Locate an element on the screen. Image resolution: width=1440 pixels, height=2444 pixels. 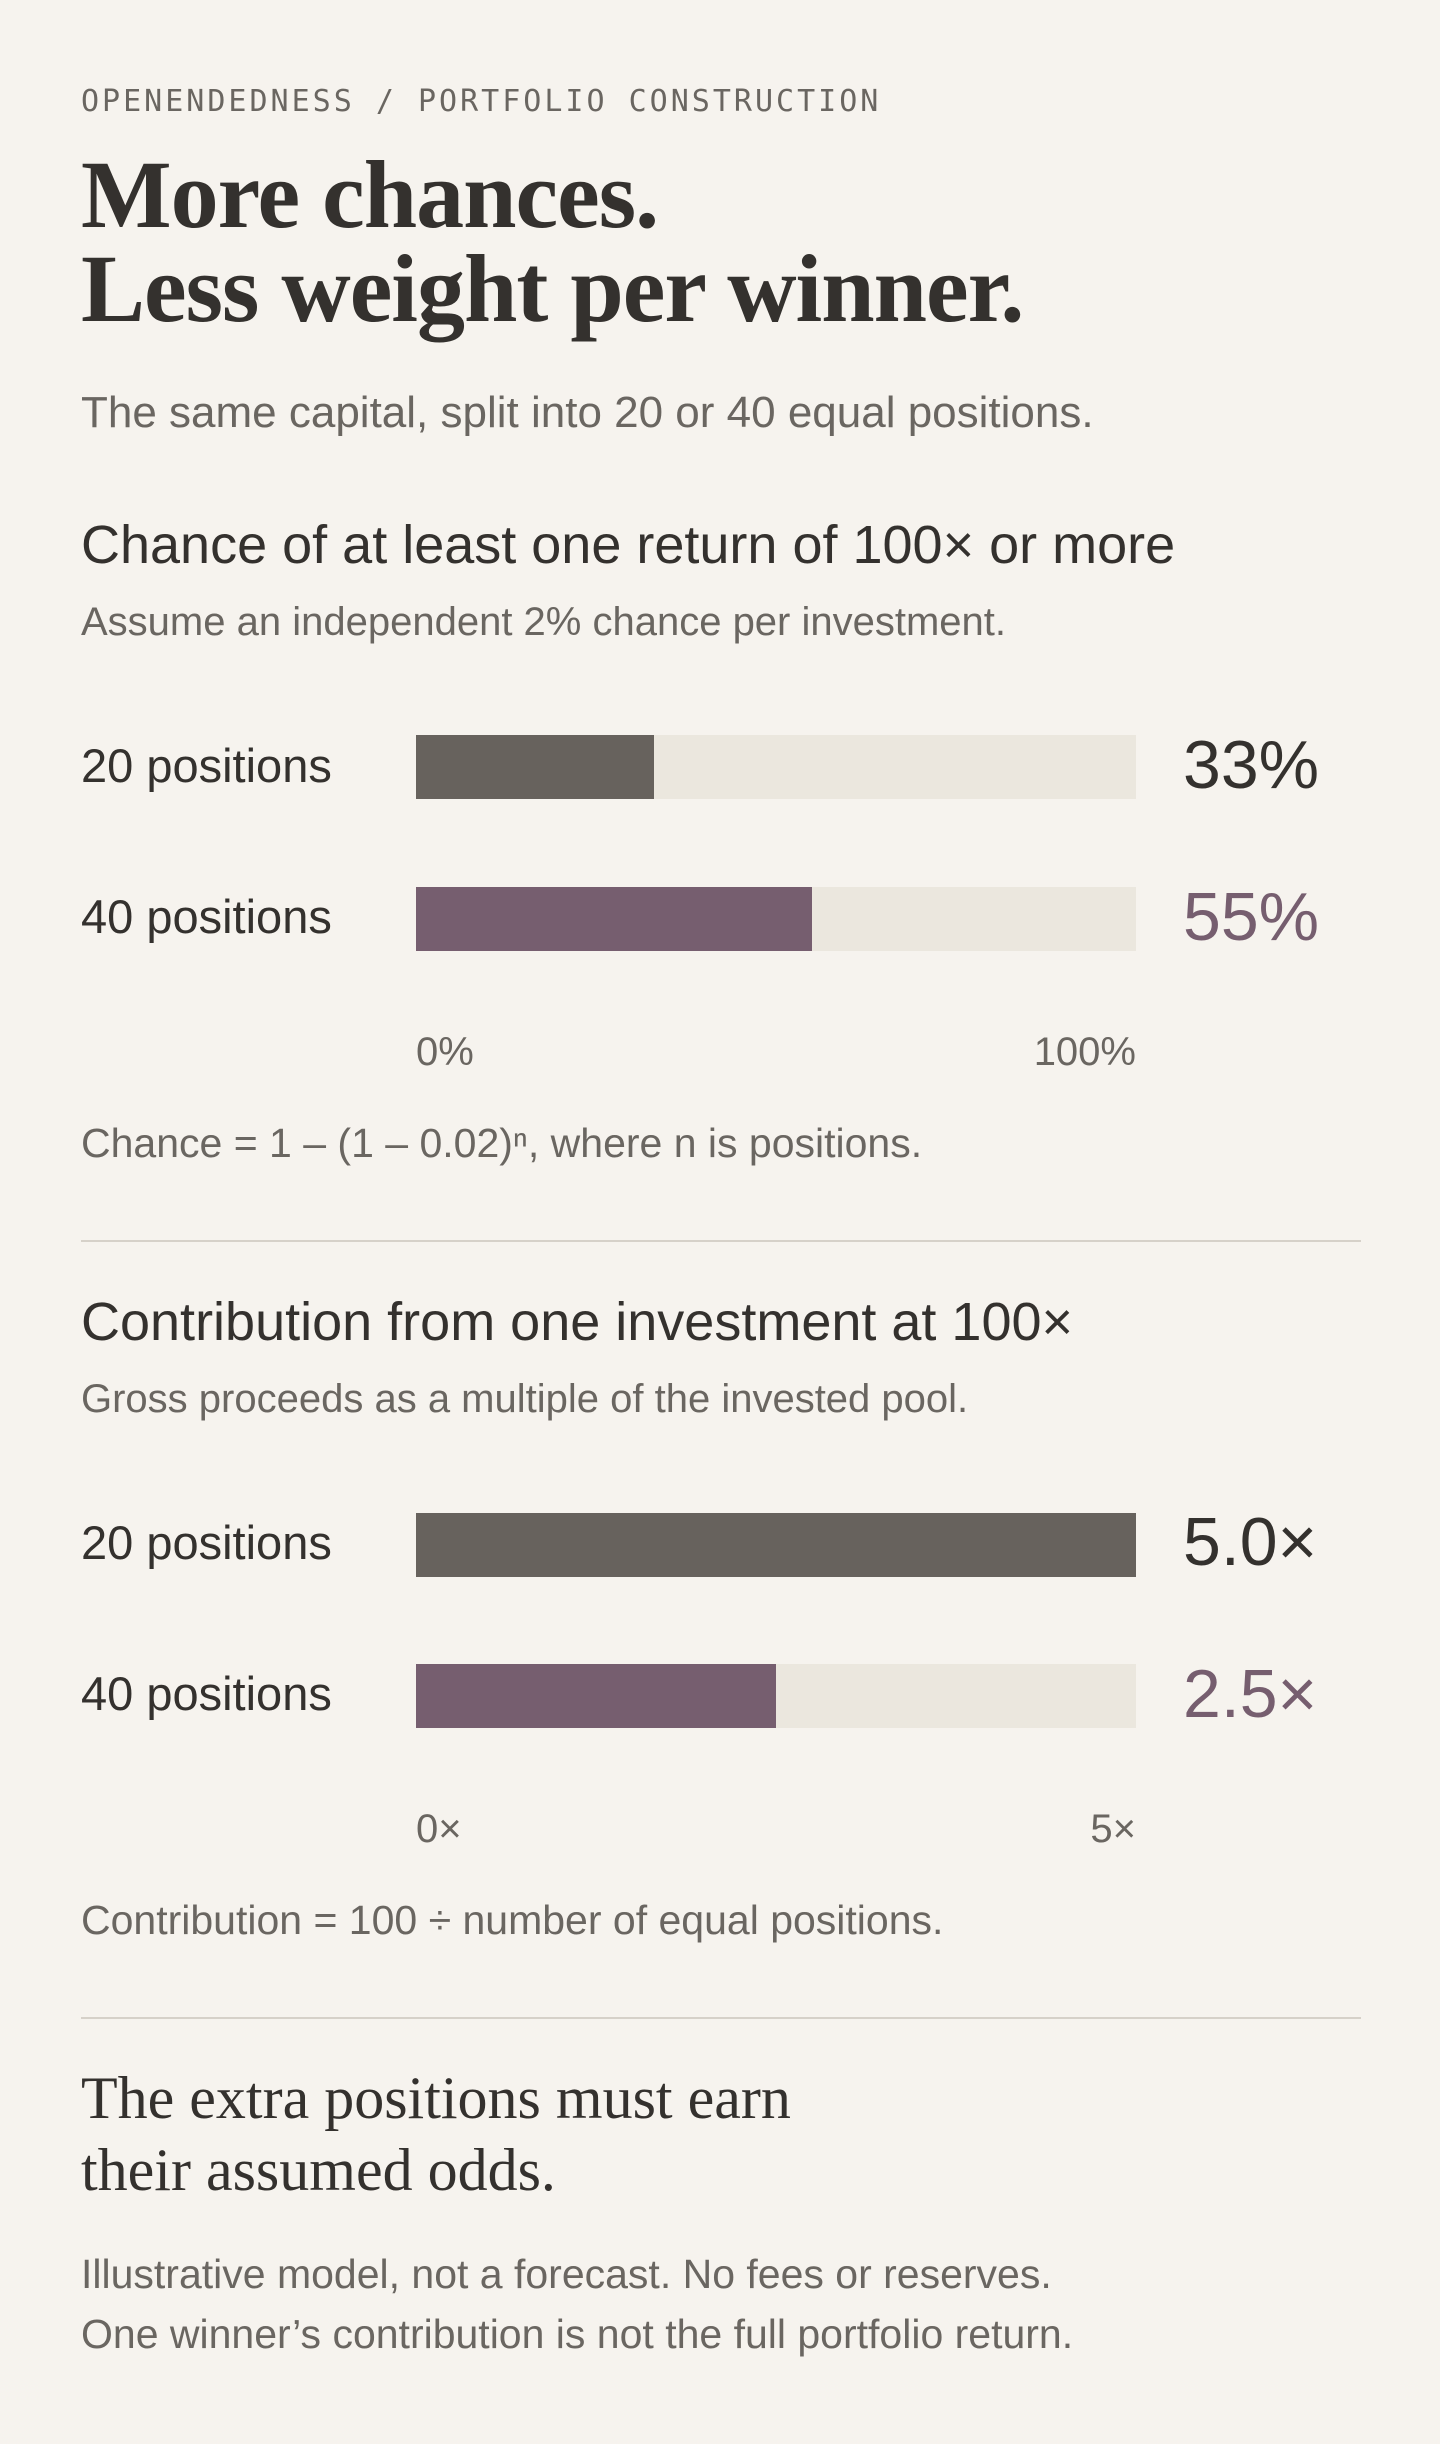
data-label: 33% is located at coordinates (1251, 765).